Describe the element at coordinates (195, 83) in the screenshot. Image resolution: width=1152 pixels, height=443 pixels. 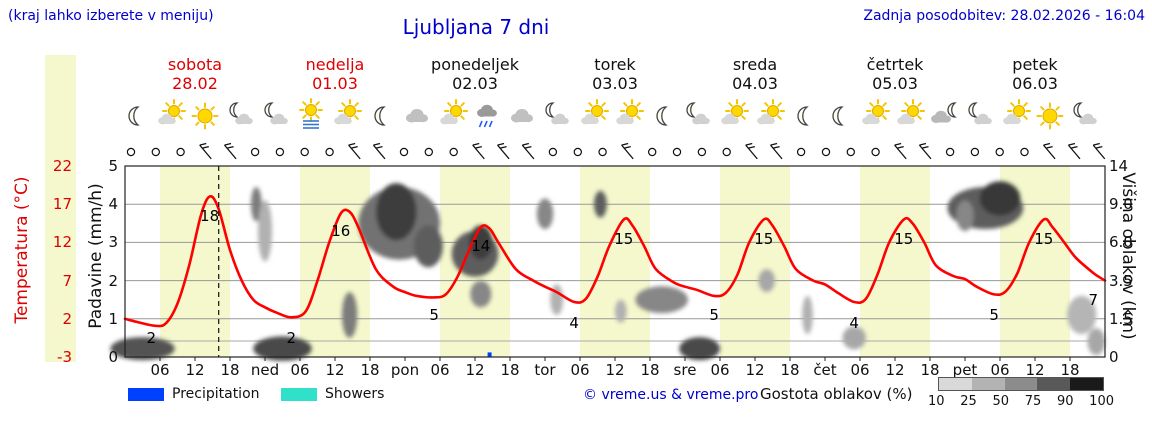
I see `day-date: 28.02` at that location.